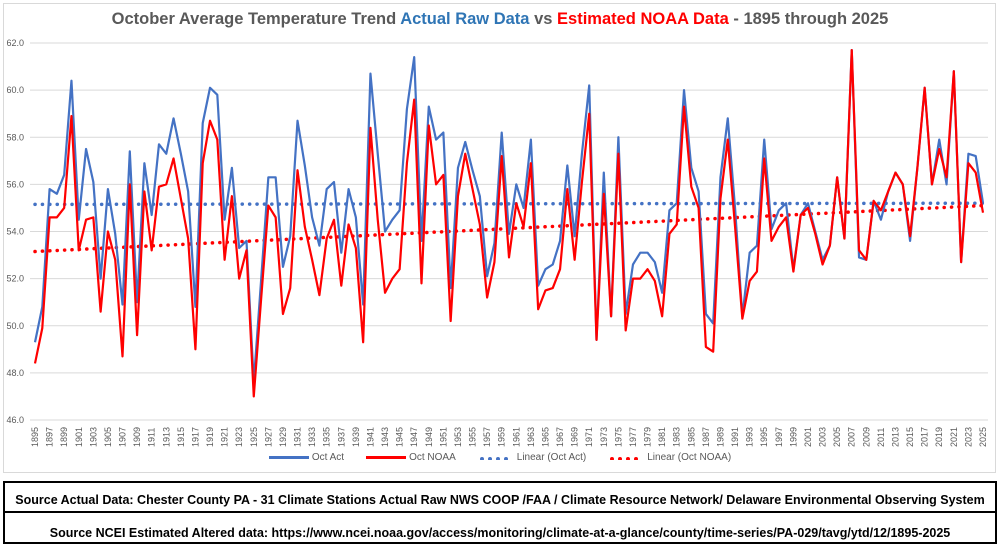 Image resolution: width=1000 pixels, height=546 pixels. Describe the element at coordinates (808, 437) in the screenshot. I see `x-tick-label: 2001` at that location.